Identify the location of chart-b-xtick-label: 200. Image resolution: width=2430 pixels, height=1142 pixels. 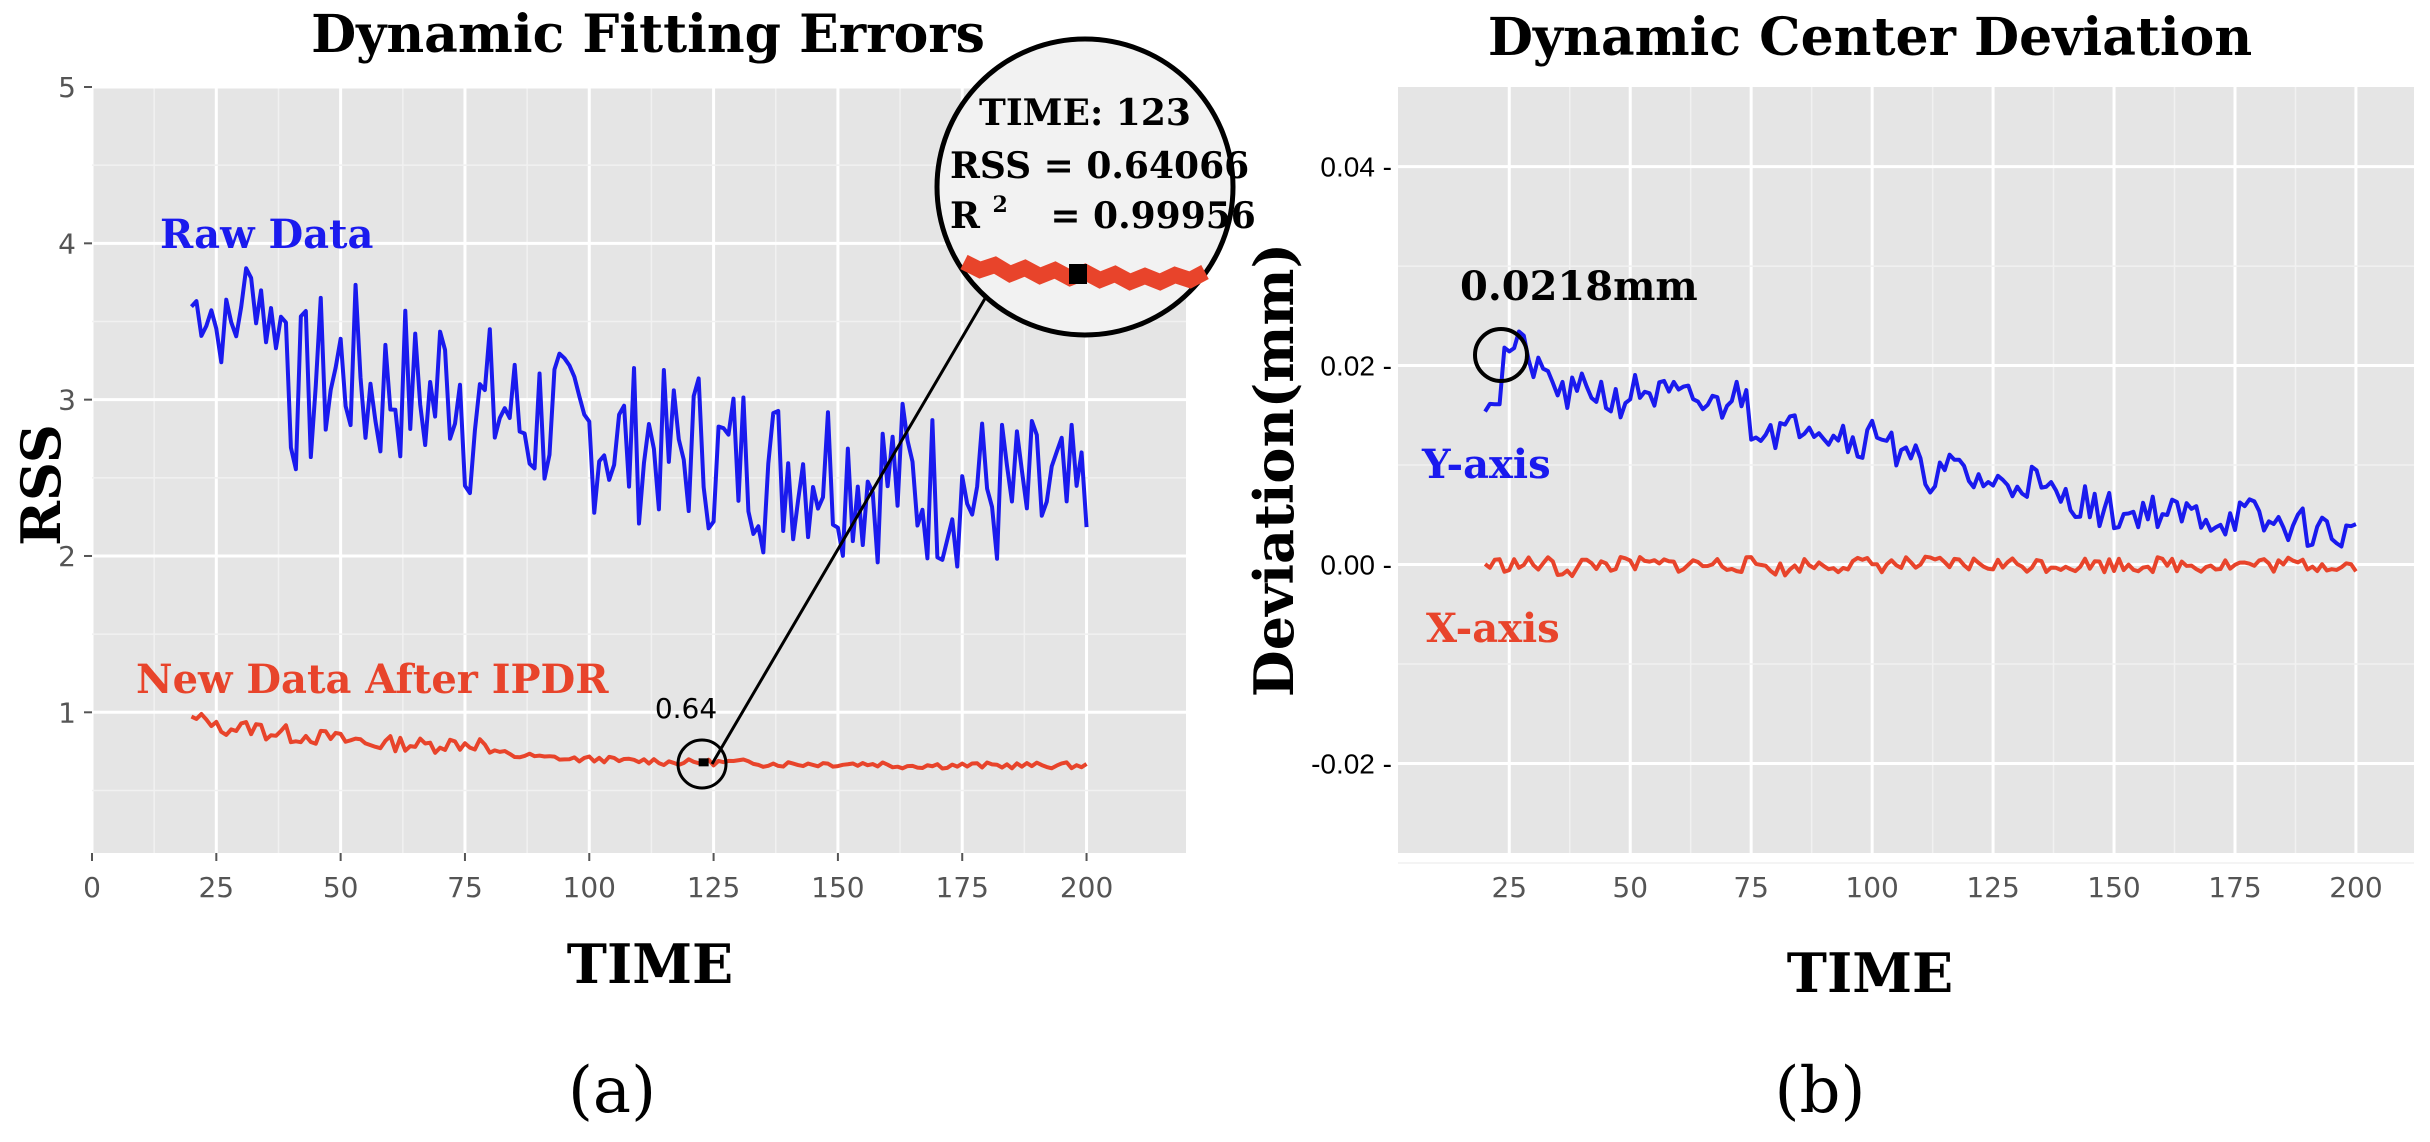
(2355, 887).